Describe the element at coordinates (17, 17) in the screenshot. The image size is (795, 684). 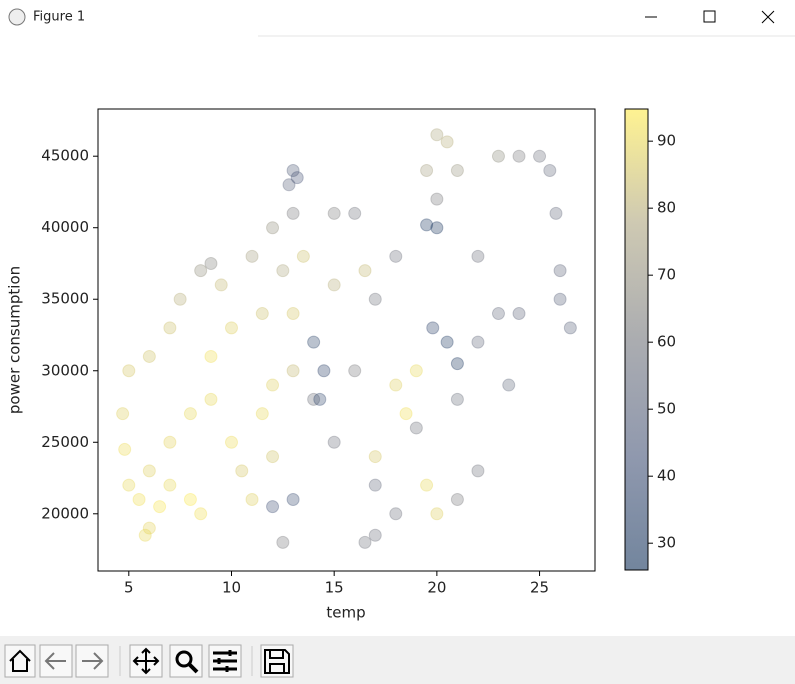
I see `app-icon` at that location.